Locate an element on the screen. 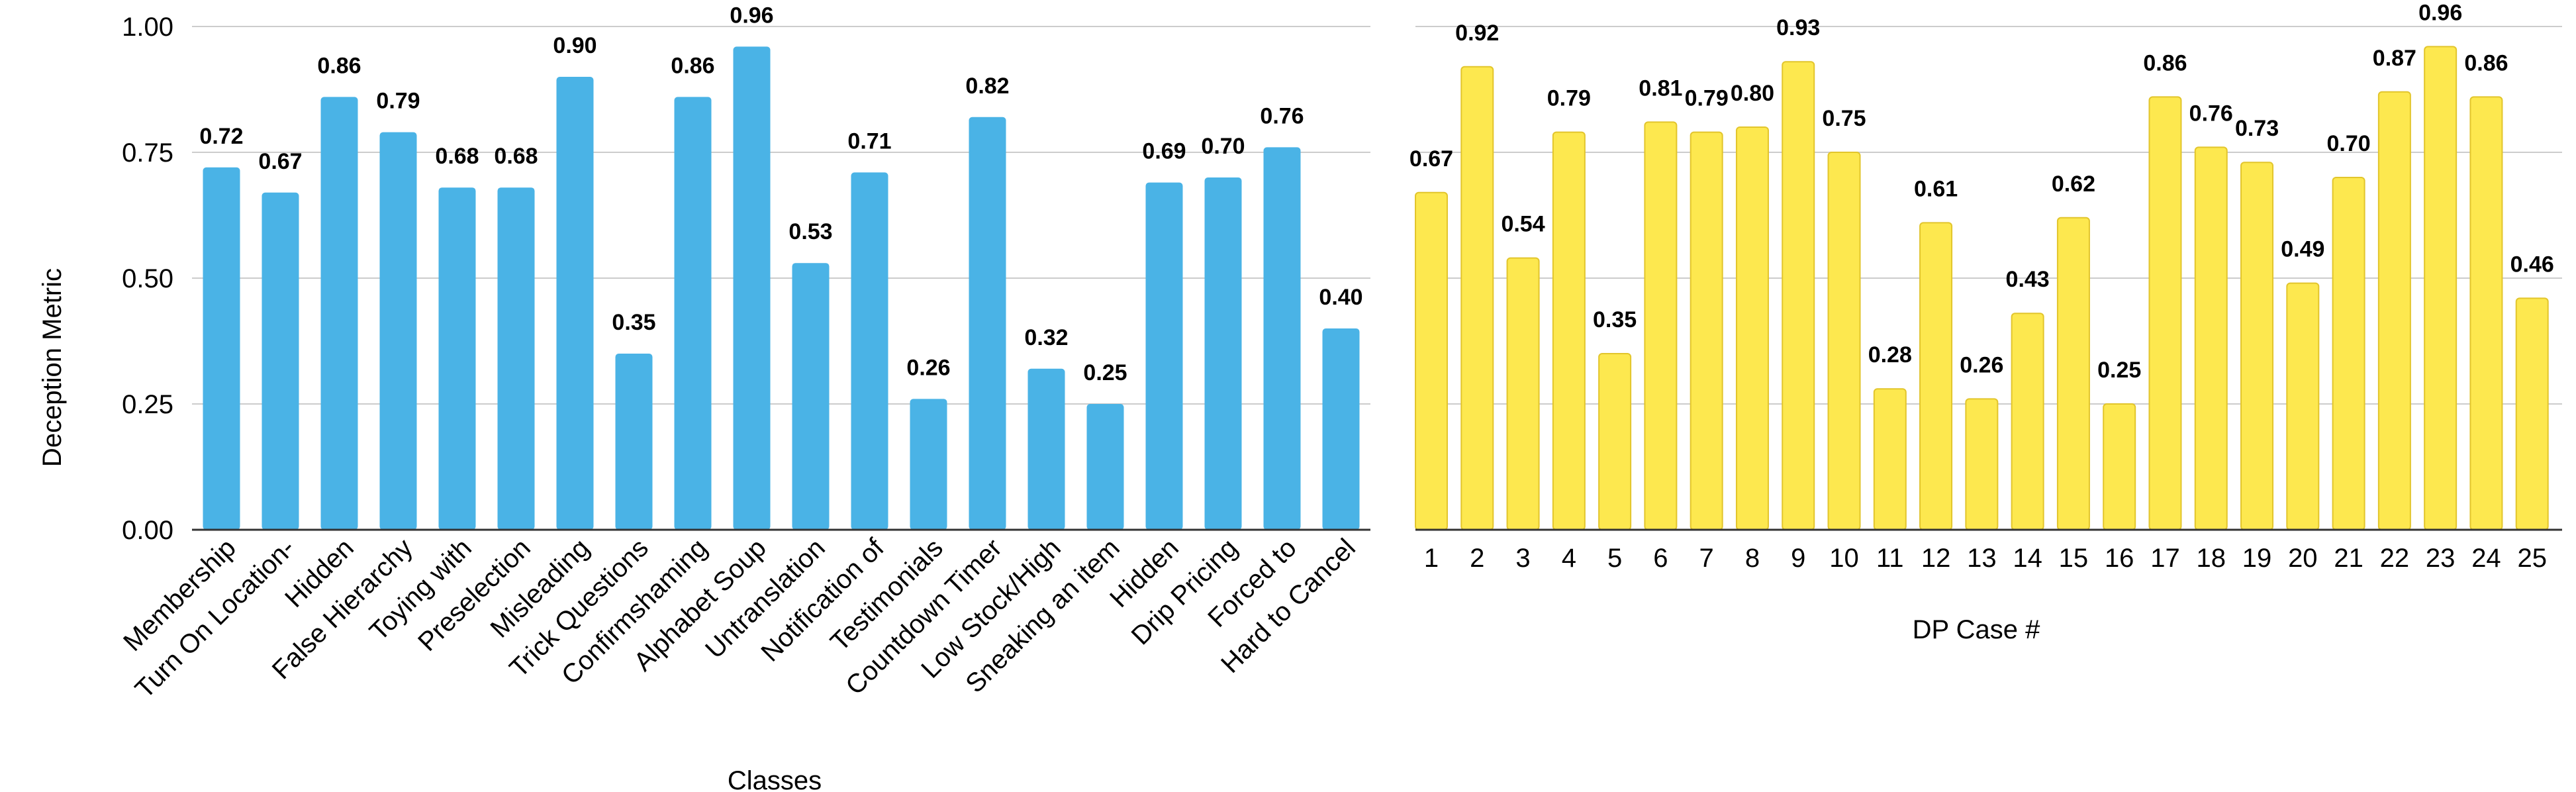 Image resolution: width=2576 pixels, height=792 pixels. chart2-data-label: 0.54 is located at coordinates (1523, 225).